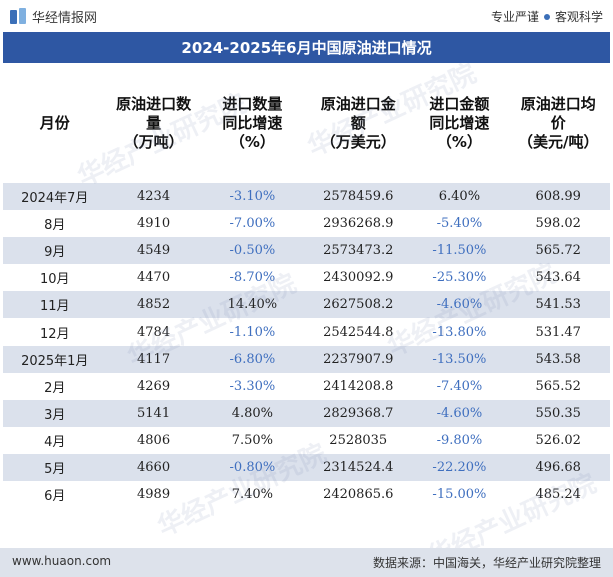  I want to click on table-cell: 7.40%, so click(252, 495).